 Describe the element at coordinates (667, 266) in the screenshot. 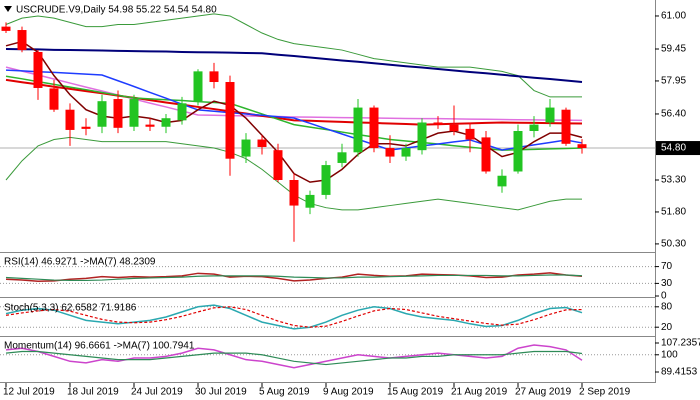

I see `y-tick-label: 70` at that location.